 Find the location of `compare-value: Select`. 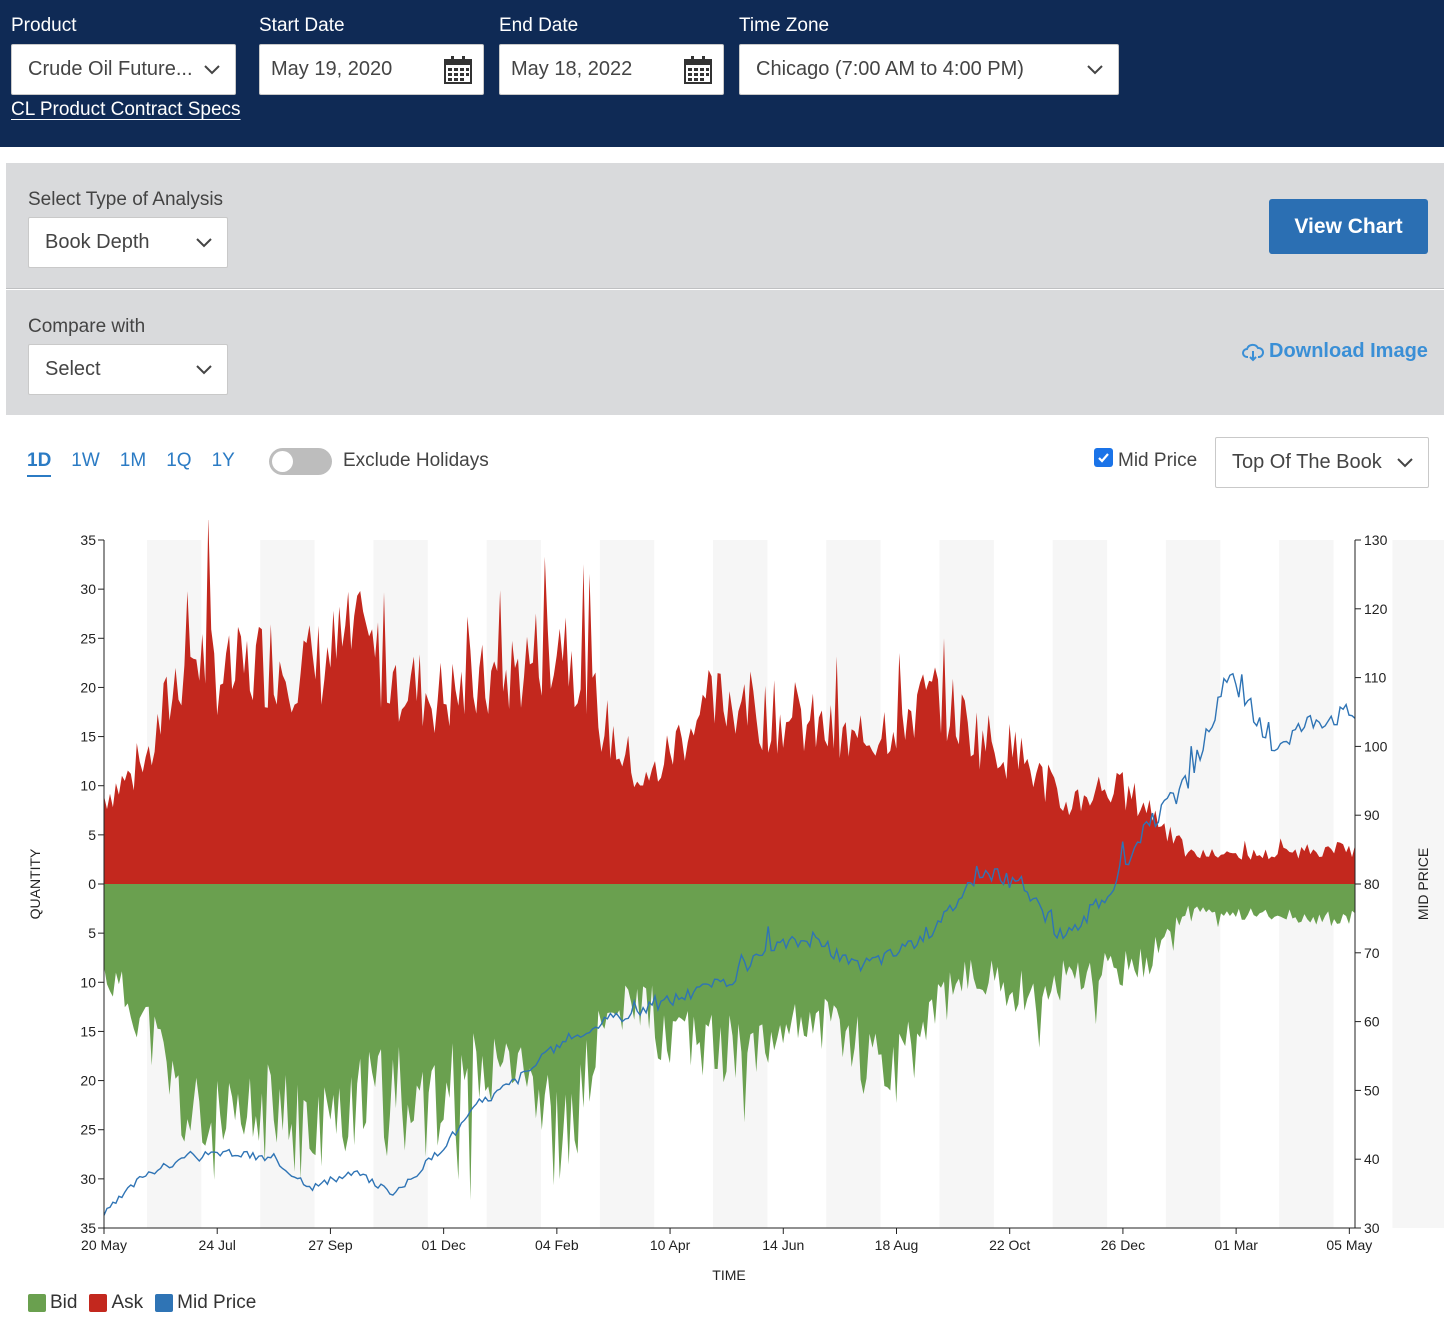

compare-value: Select is located at coordinates (73, 369).